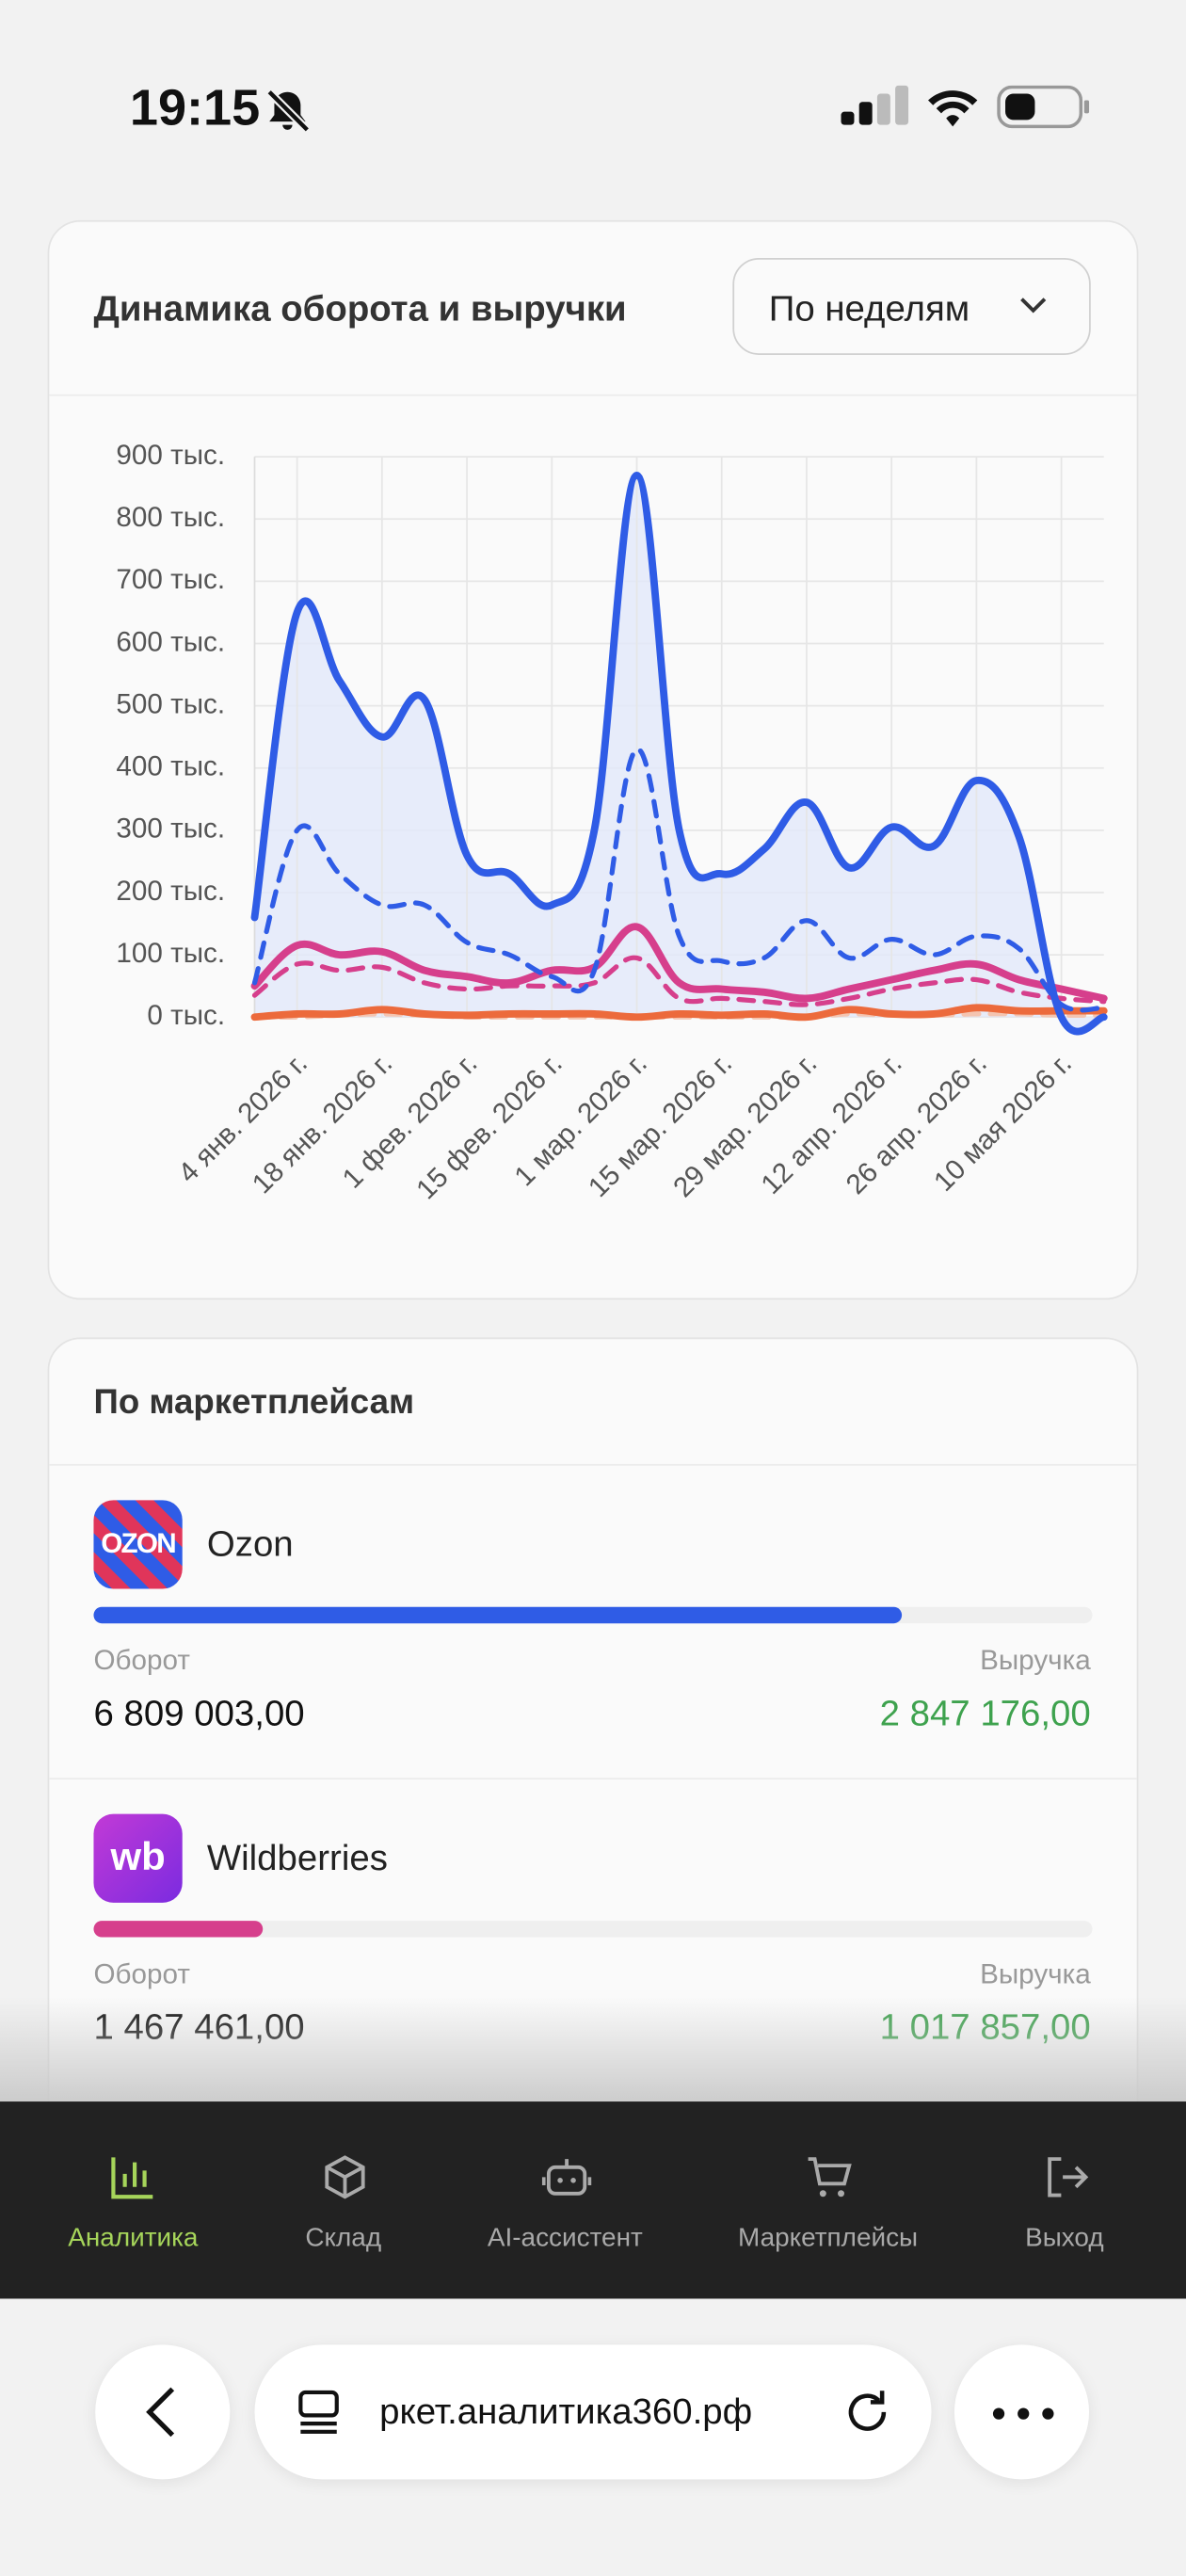  I want to click on url-bar: ркет.аналитика360.рф, so click(593, 2412).